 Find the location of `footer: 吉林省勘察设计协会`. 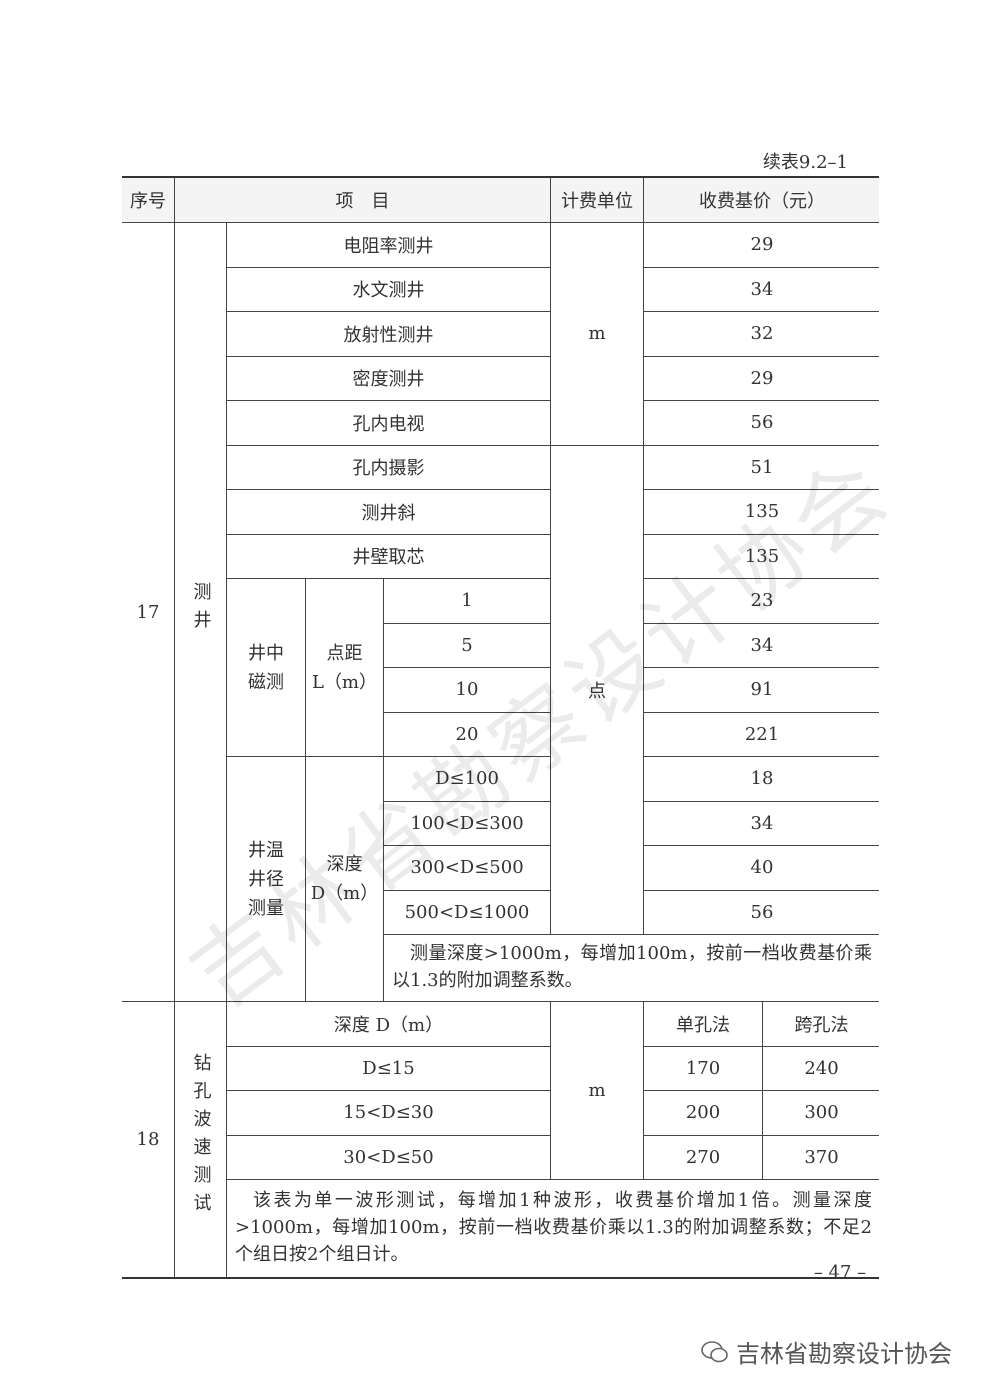

footer: 吉林省勘察设计协会 is located at coordinates (826, 1351).